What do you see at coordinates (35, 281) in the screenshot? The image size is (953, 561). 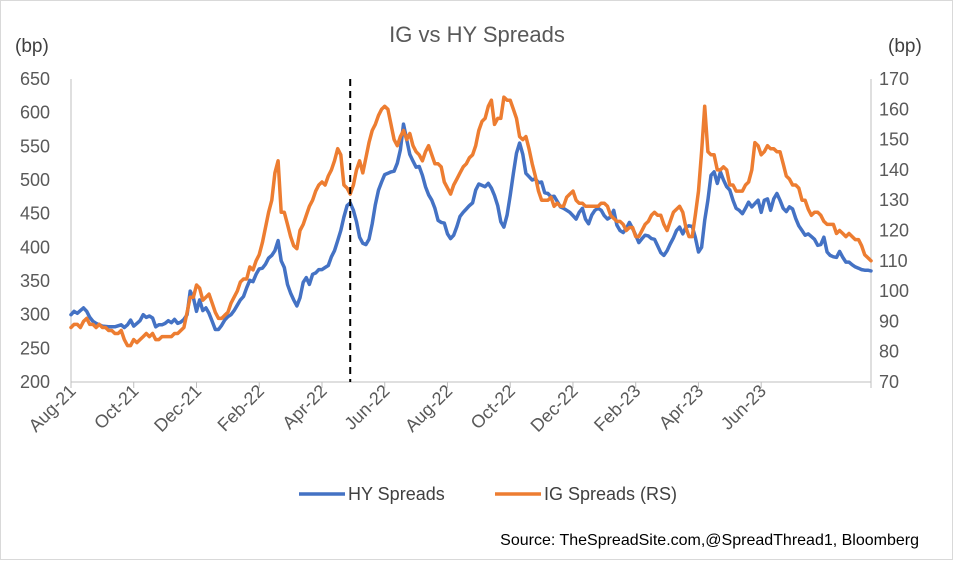 I see `left-tick-label: 350` at bounding box center [35, 281].